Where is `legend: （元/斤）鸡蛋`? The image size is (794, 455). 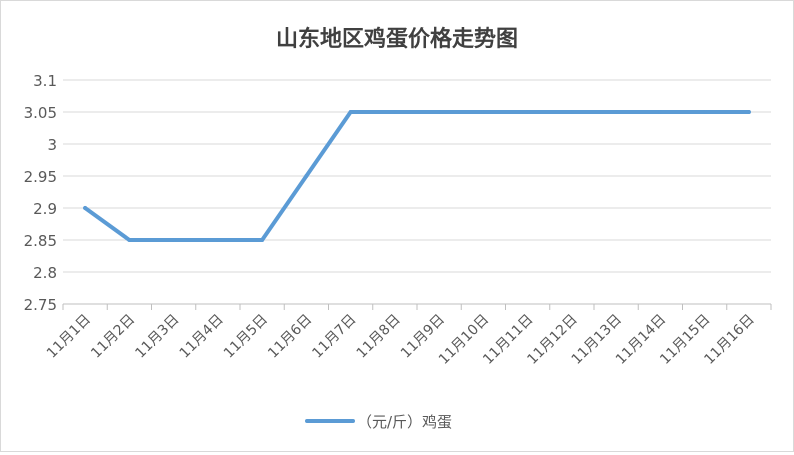 legend: （元/斤）鸡蛋 is located at coordinates (378, 422).